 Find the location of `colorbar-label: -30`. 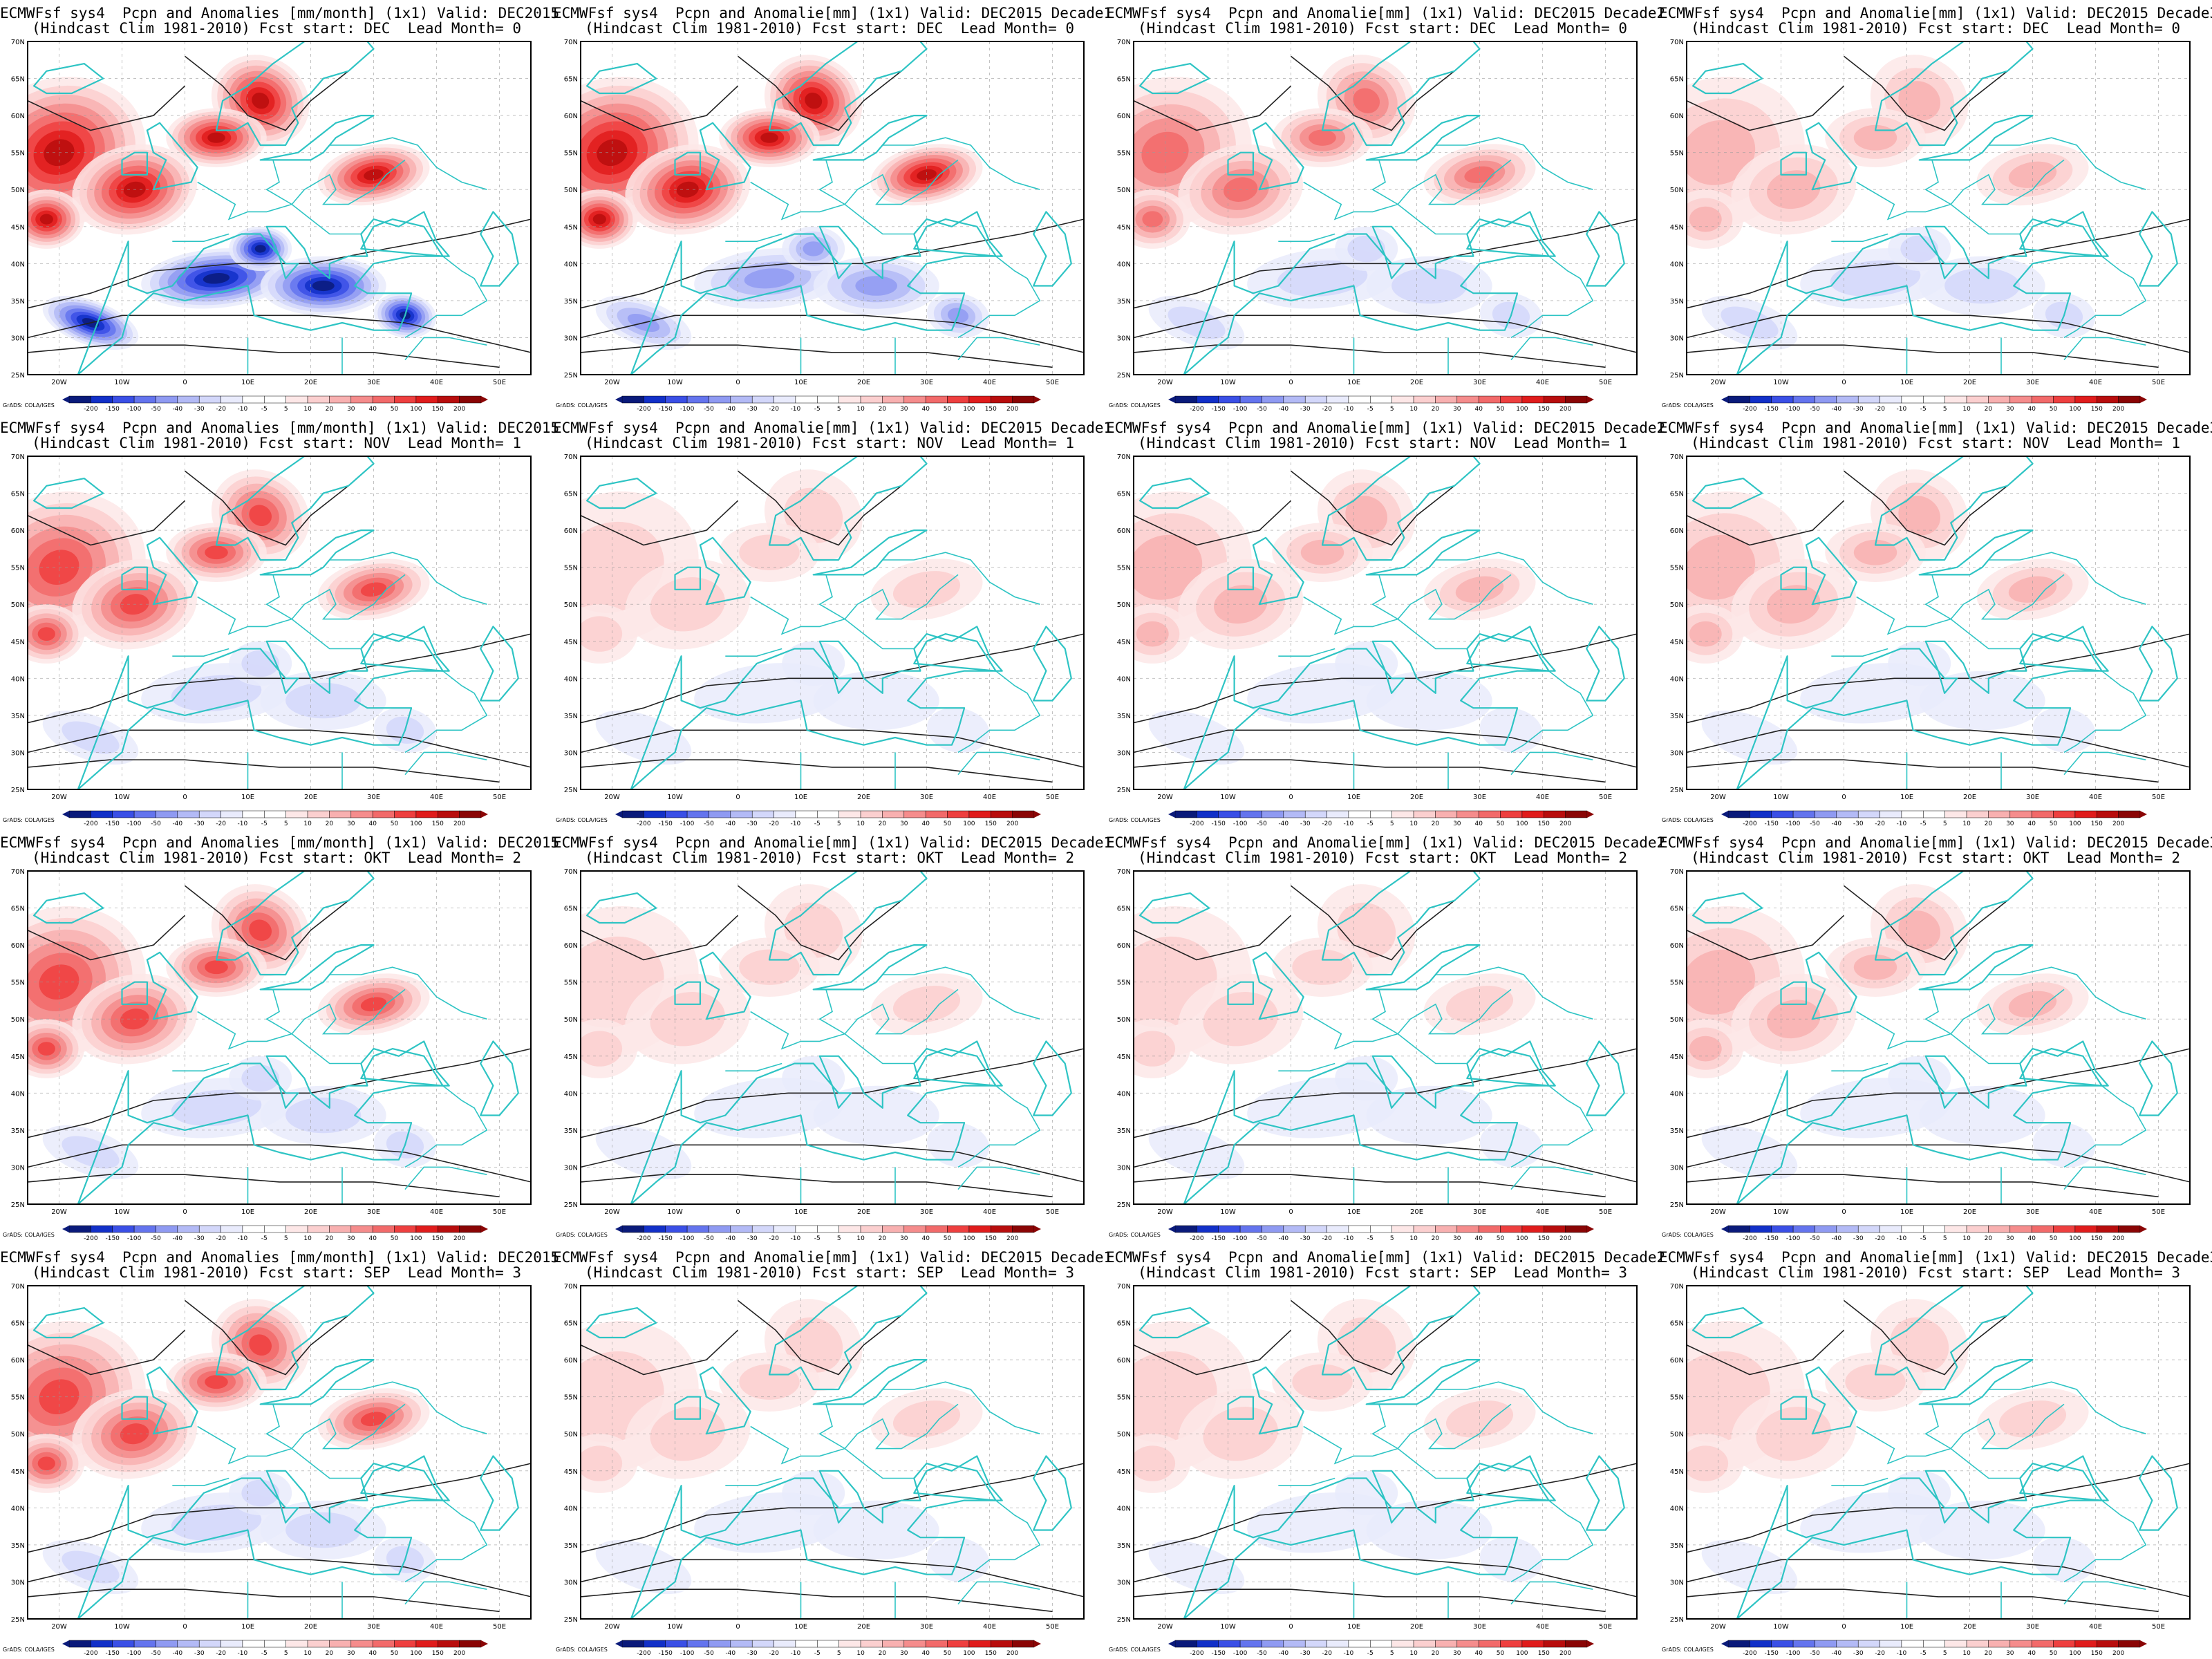

colorbar-label: -30 is located at coordinates (1305, 1653).